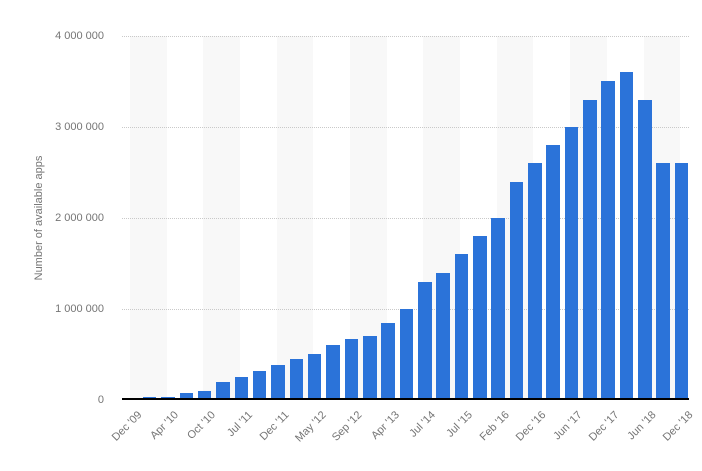  What do you see at coordinates (310, 427) in the screenshot?
I see `x-tick-label: May '12` at bounding box center [310, 427].